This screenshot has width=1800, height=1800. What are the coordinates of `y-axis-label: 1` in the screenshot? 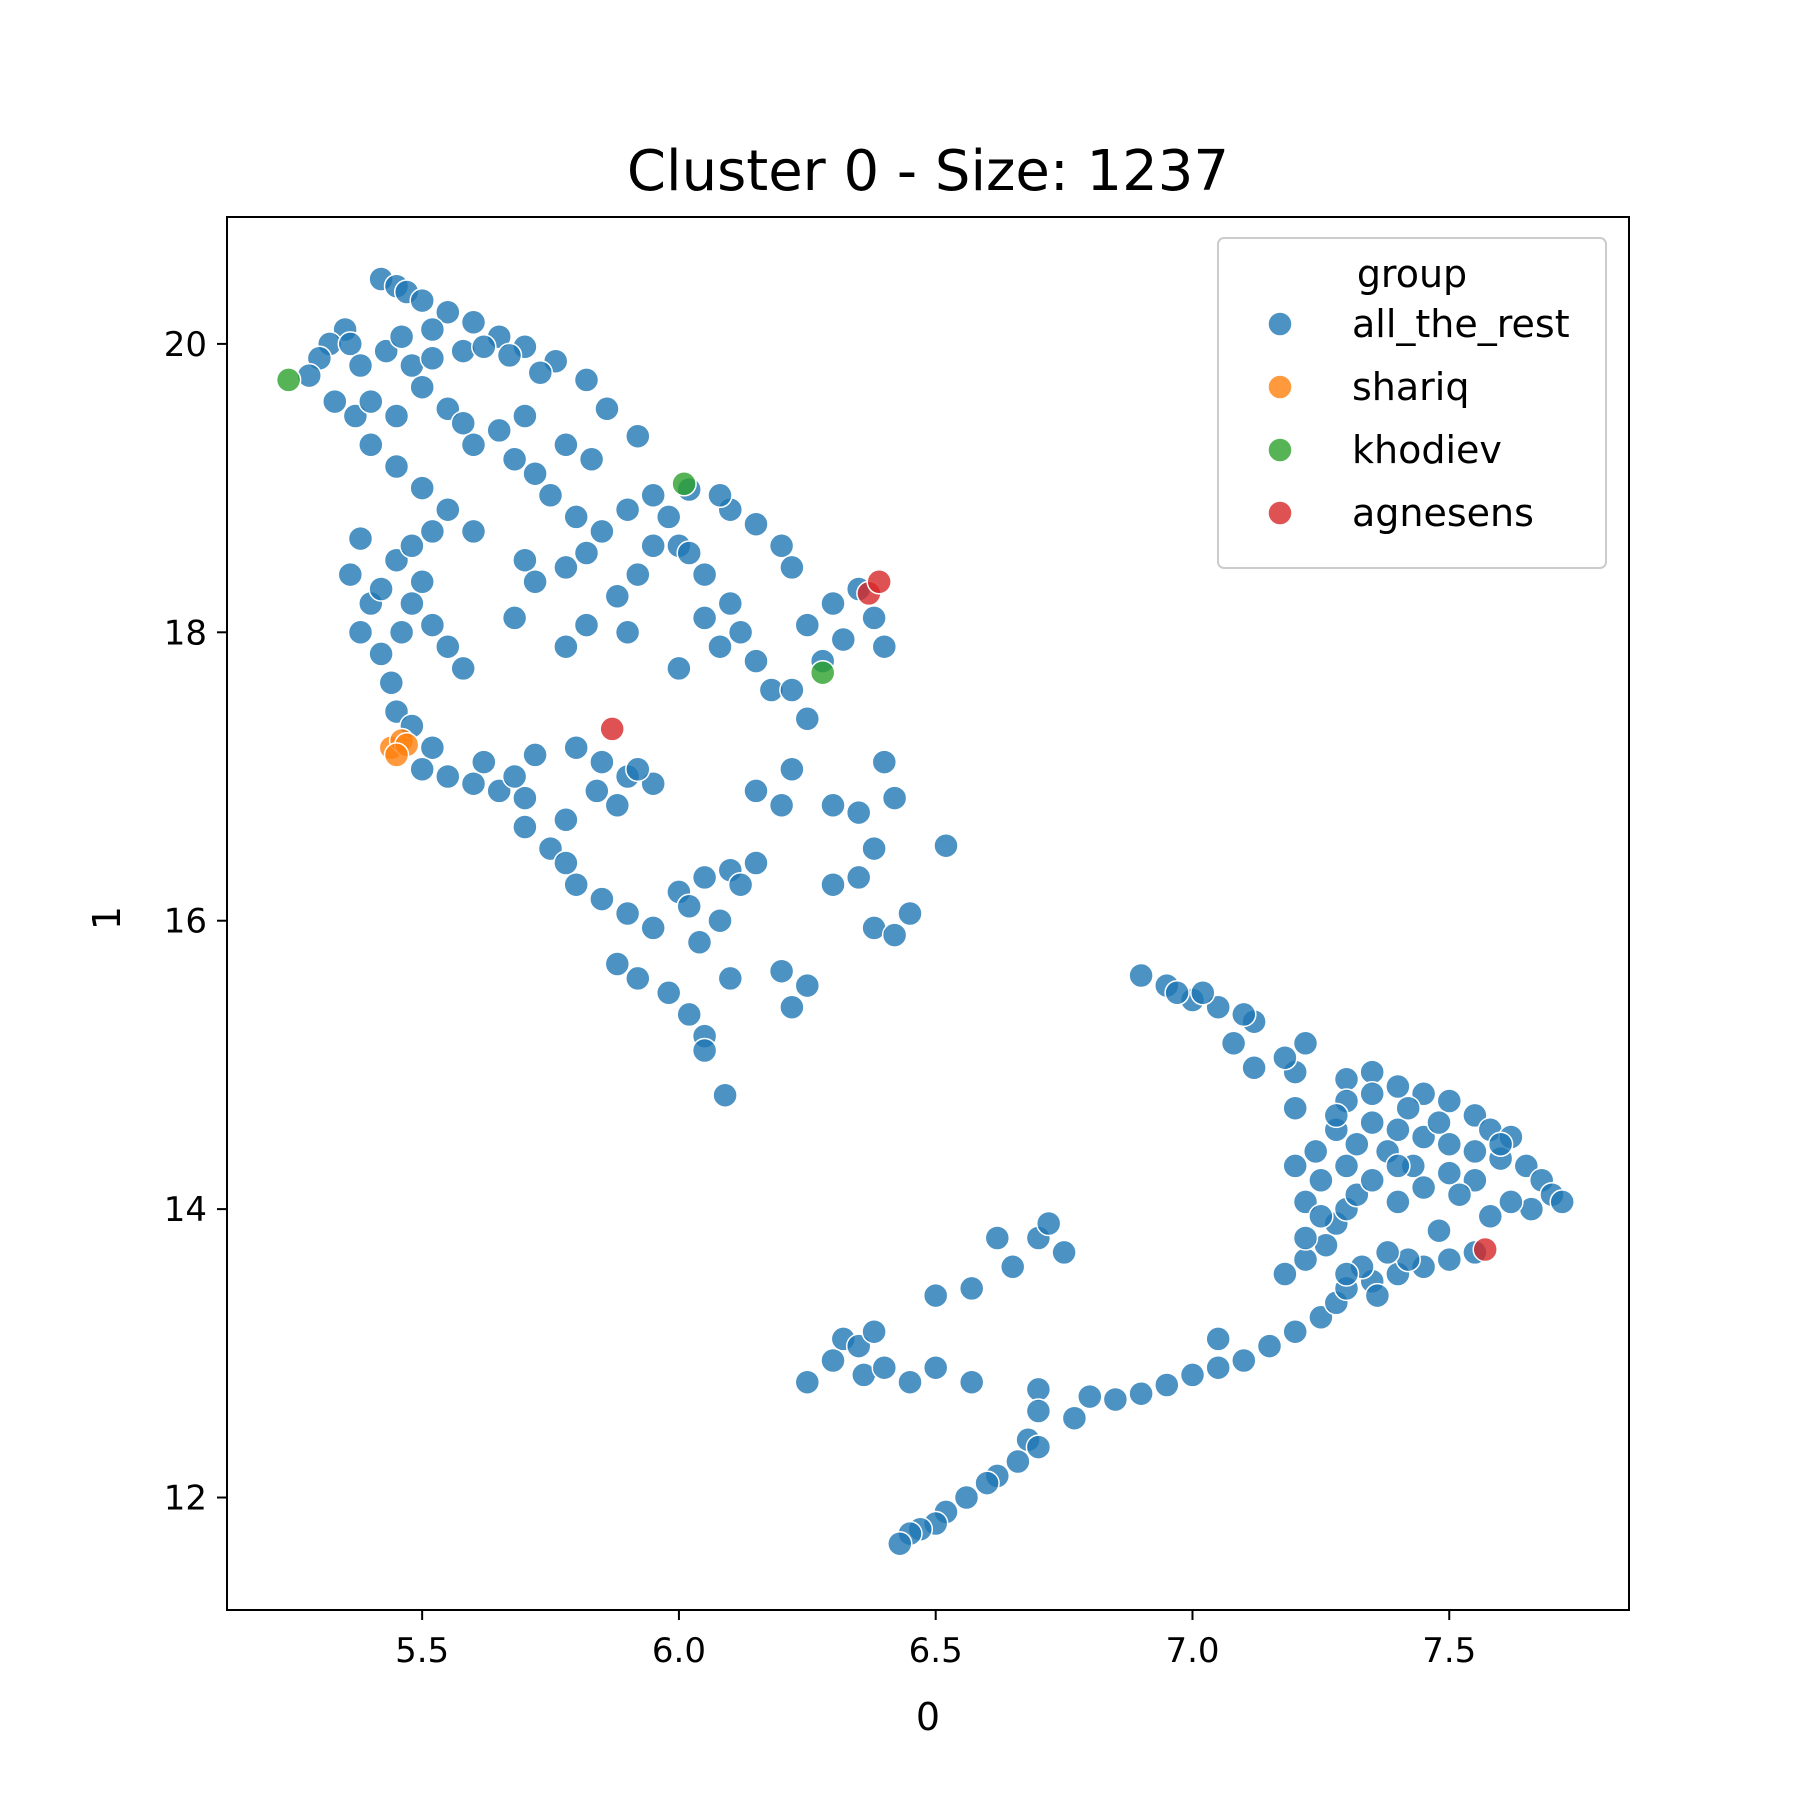 It's located at (107, 918).